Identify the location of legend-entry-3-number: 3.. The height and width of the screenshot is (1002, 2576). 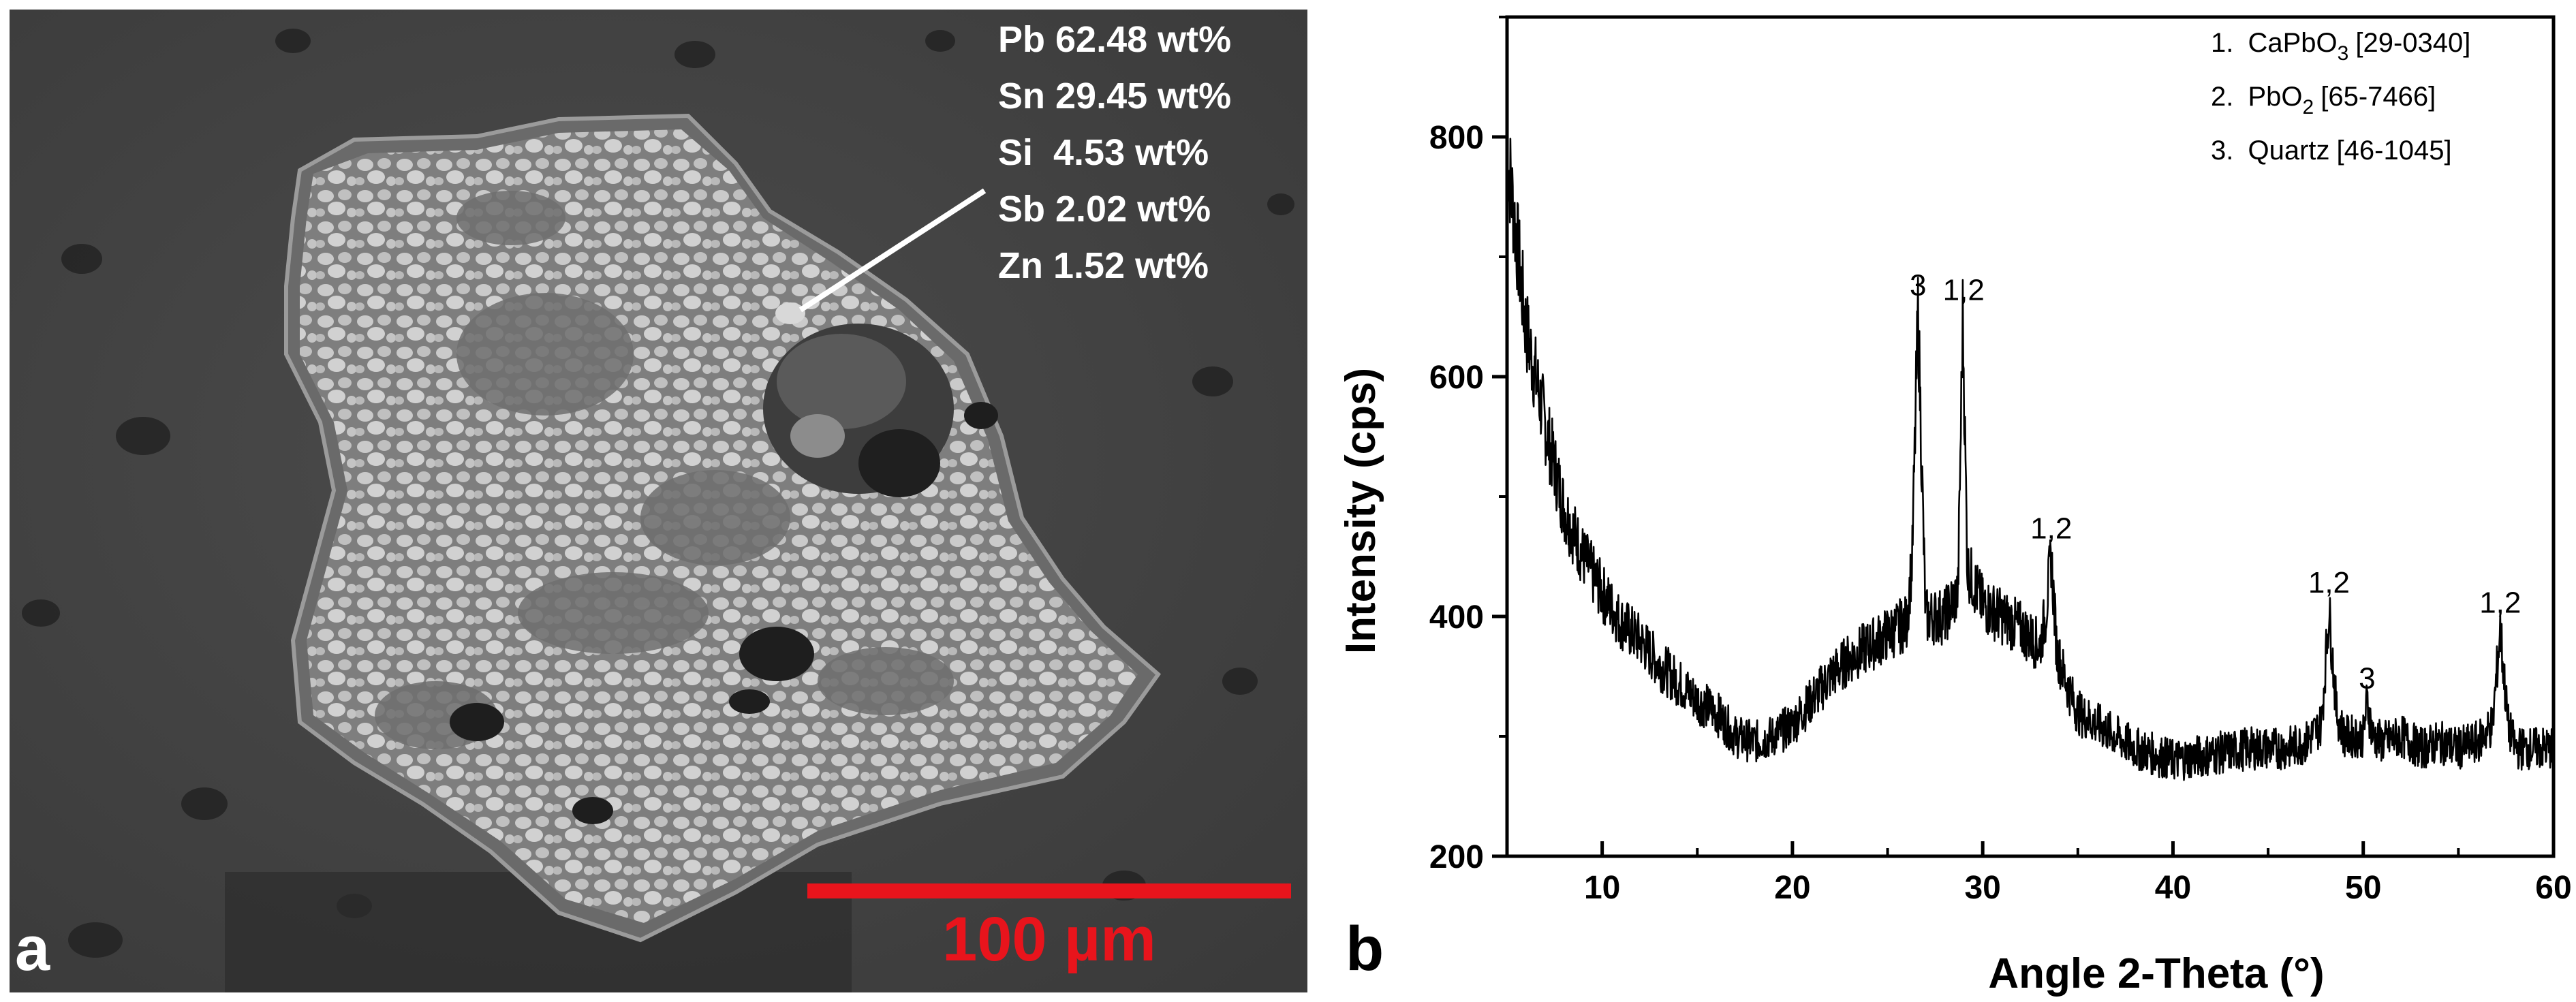
(2222, 151).